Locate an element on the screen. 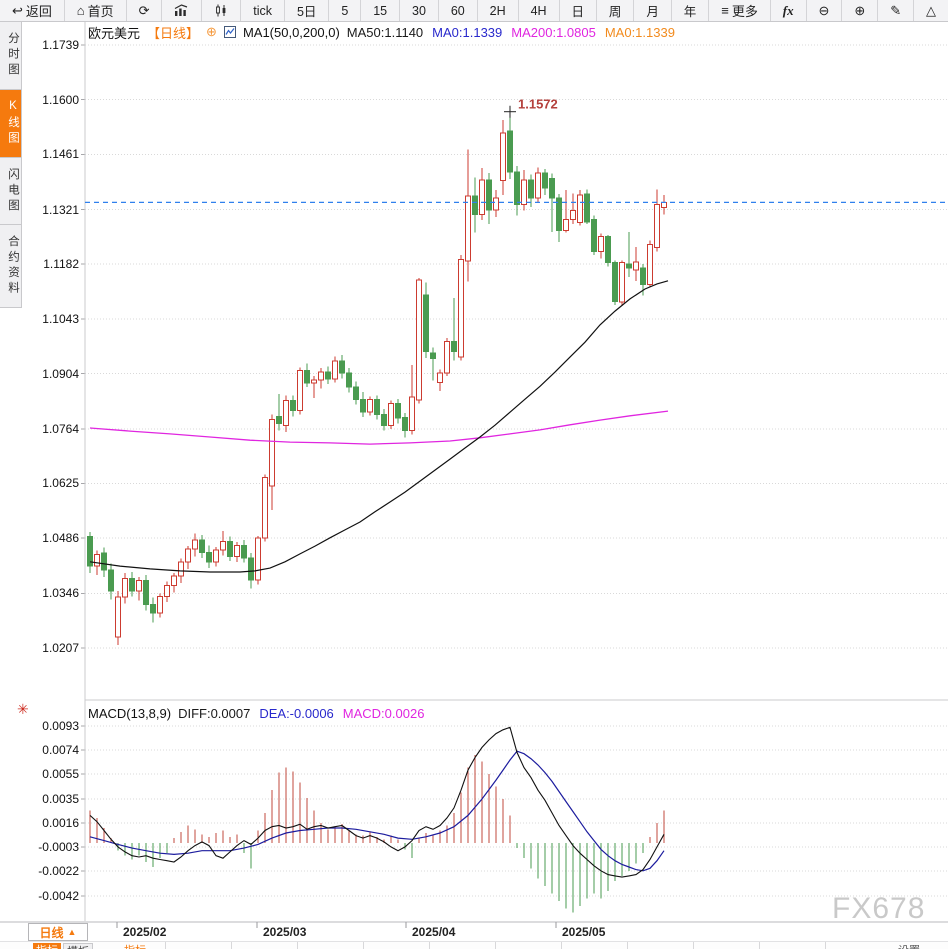 The width and height of the screenshot is (948, 949). toolbar-item-4h: 4H is located at coordinates (539, 10).